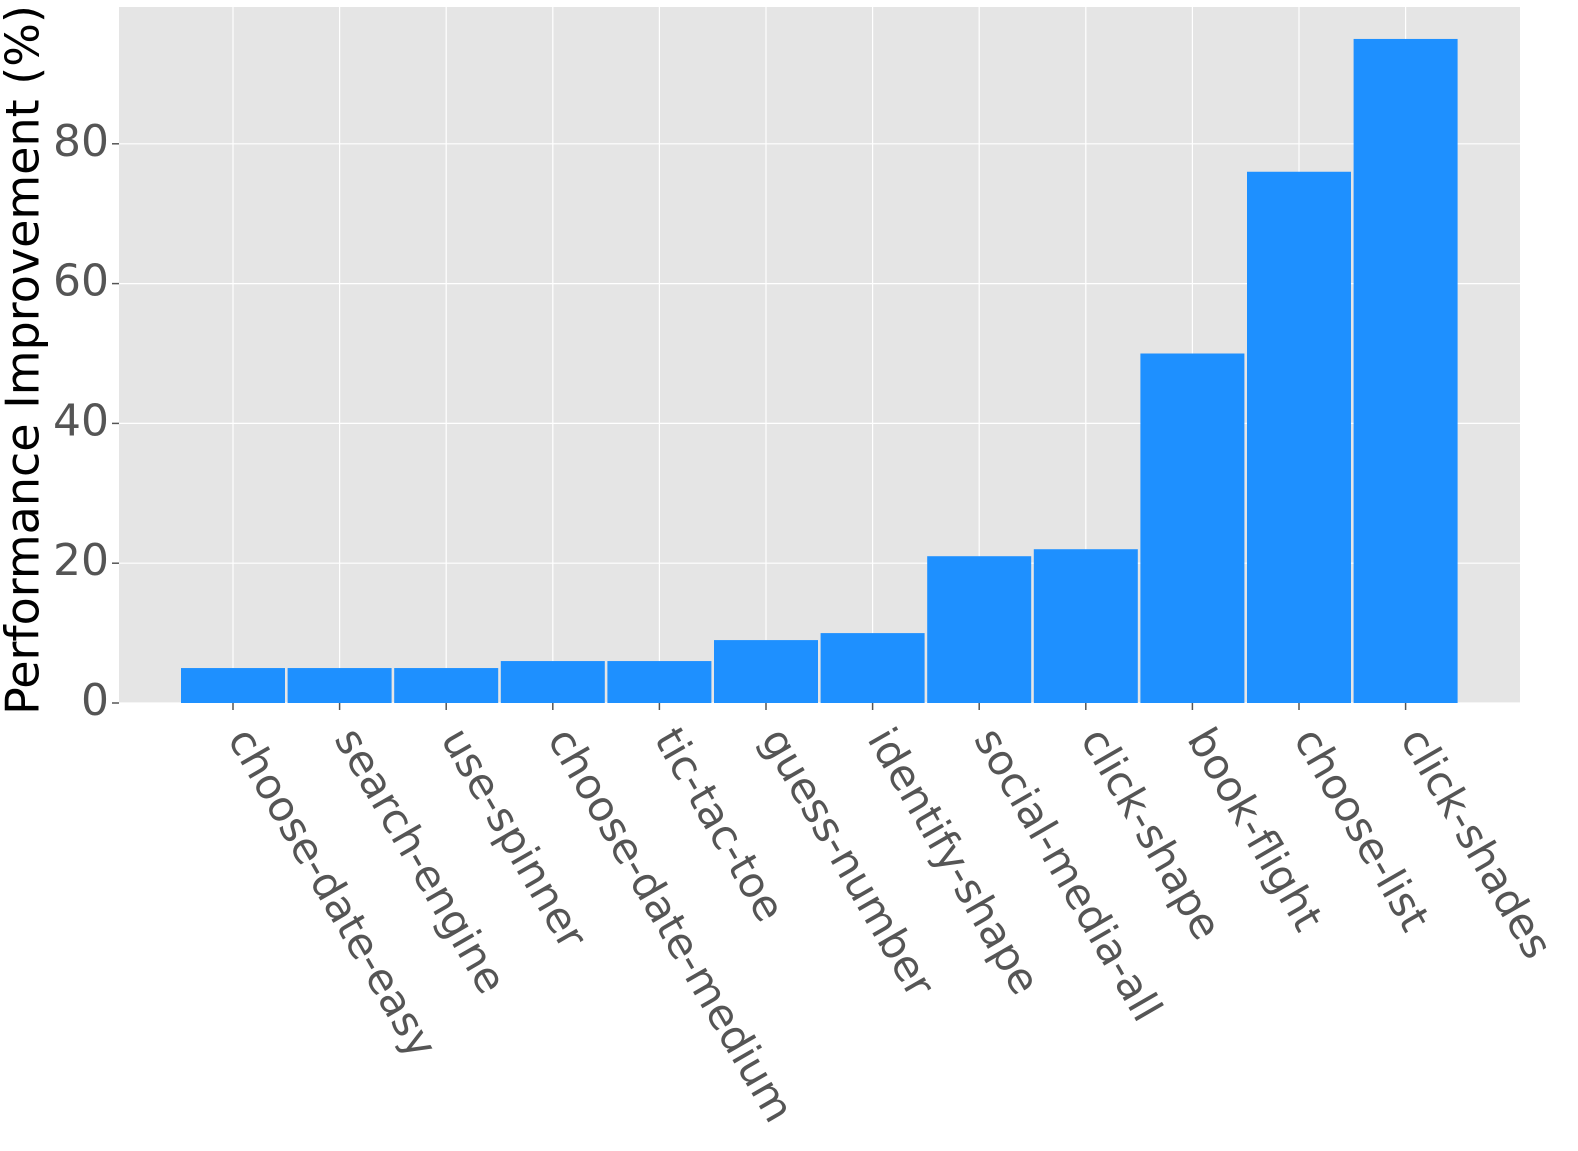 The height and width of the screenshot is (1151, 1578). What do you see at coordinates (81, 560) in the screenshot?
I see `y-tick-label: 20` at bounding box center [81, 560].